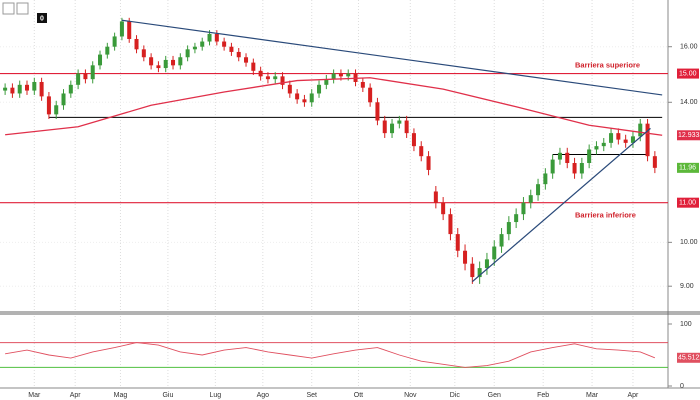 The image size is (700, 400). I want to click on badge, so click(42, 18).